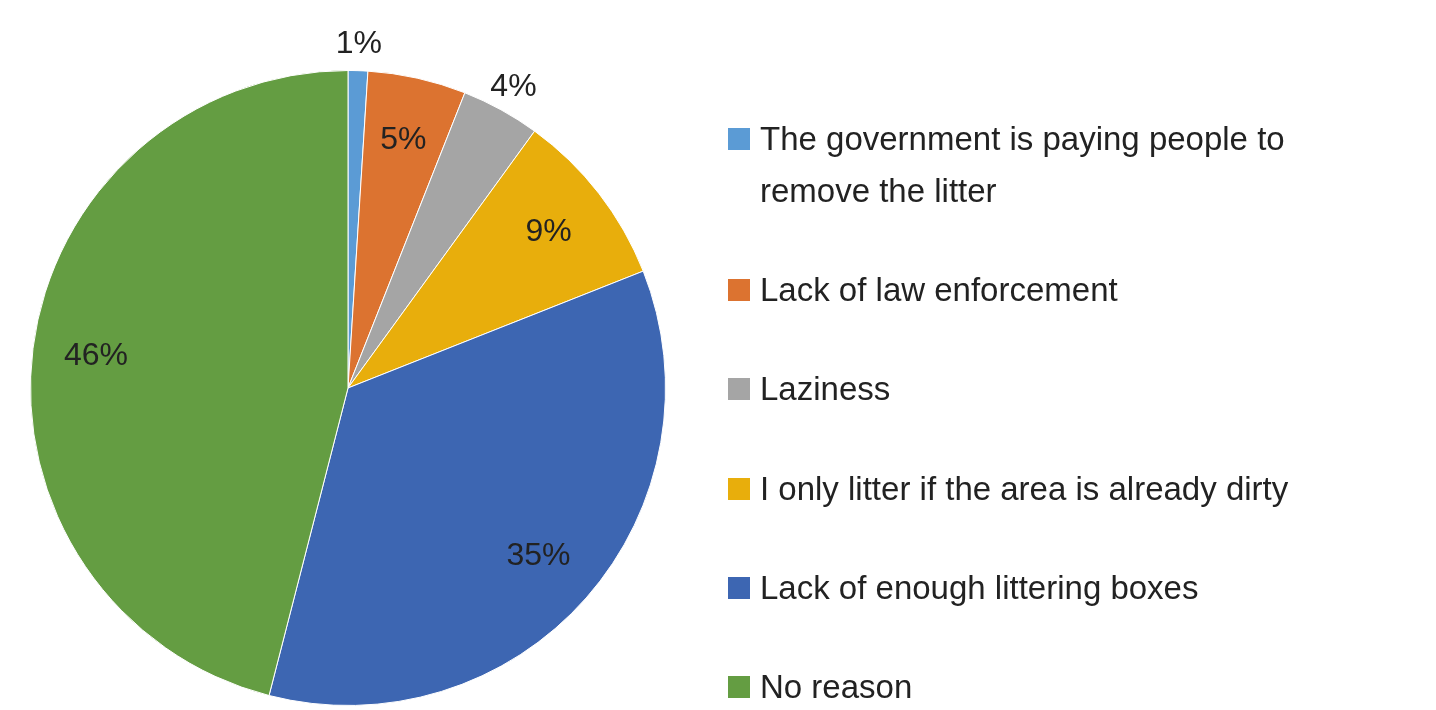  I want to click on data-label: 5%, so click(403, 137).